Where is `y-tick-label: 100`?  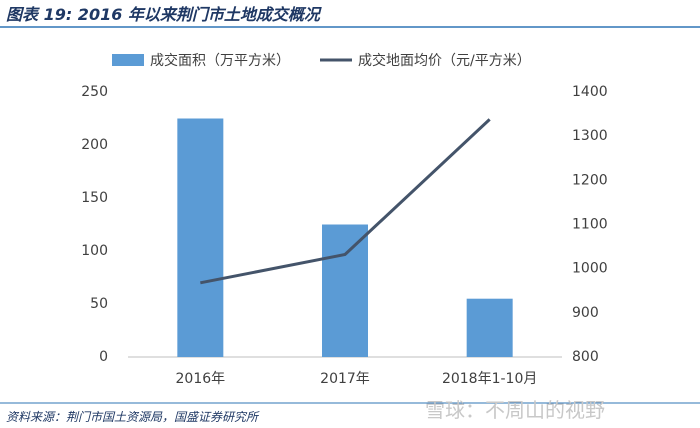
y-tick-label: 100 is located at coordinates (94, 251).